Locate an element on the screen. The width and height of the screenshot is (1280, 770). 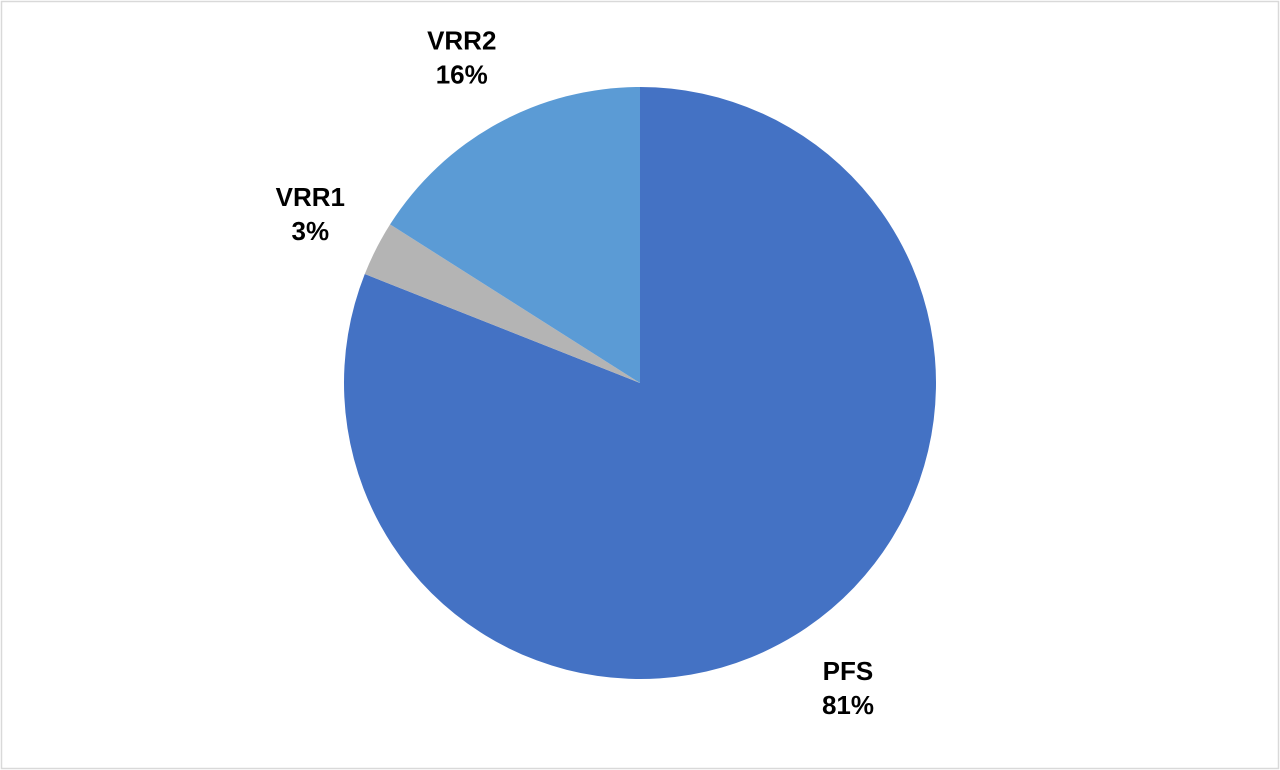
slice-value-label: 16% is located at coordinates (462, 75).